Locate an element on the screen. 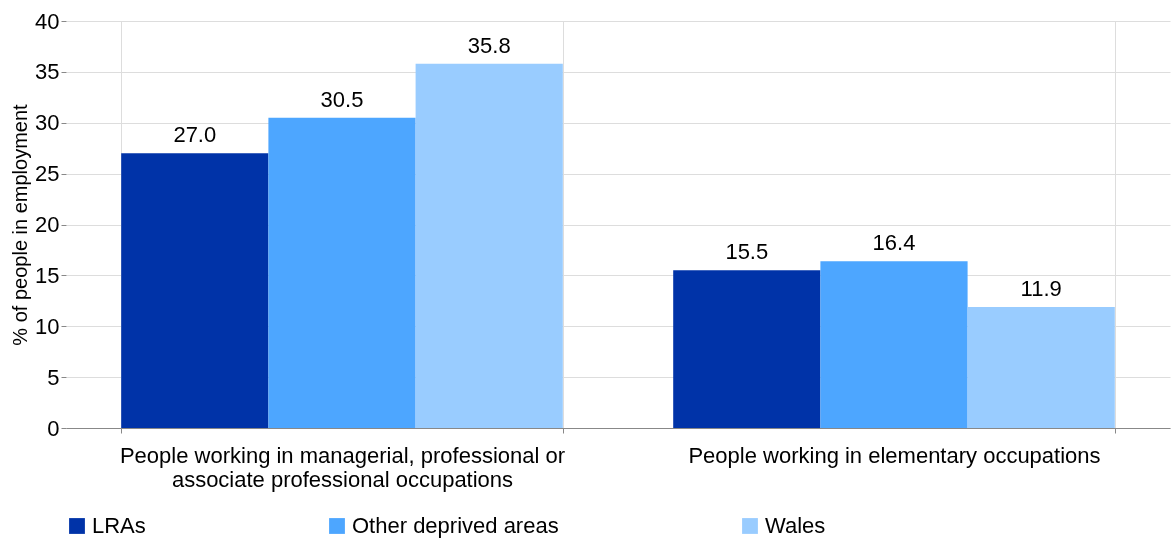 This screenshot has width=1175, height=542. y-tick-label: 35 is located at coordinates (47, 72).